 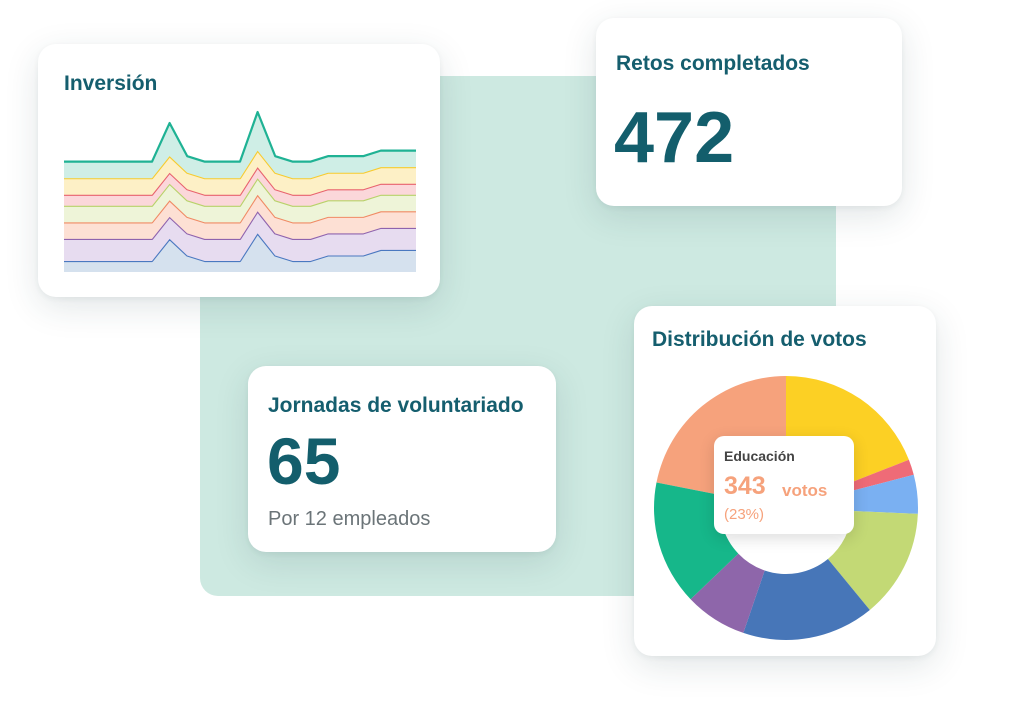 I want to click on inversion-title: Inversión, so click(x=111, y=83).